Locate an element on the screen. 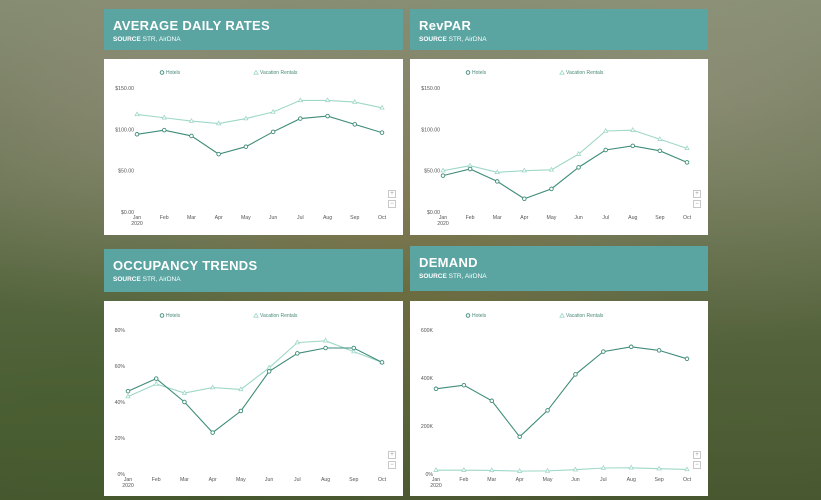 The image size is (821, 500). panel-title: DEMAND is located at coordinates (448, 262).